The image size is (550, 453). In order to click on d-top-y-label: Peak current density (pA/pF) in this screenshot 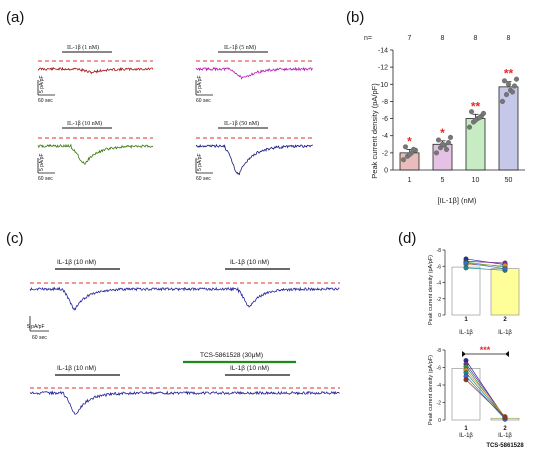, I will do `click(431, 290)`.